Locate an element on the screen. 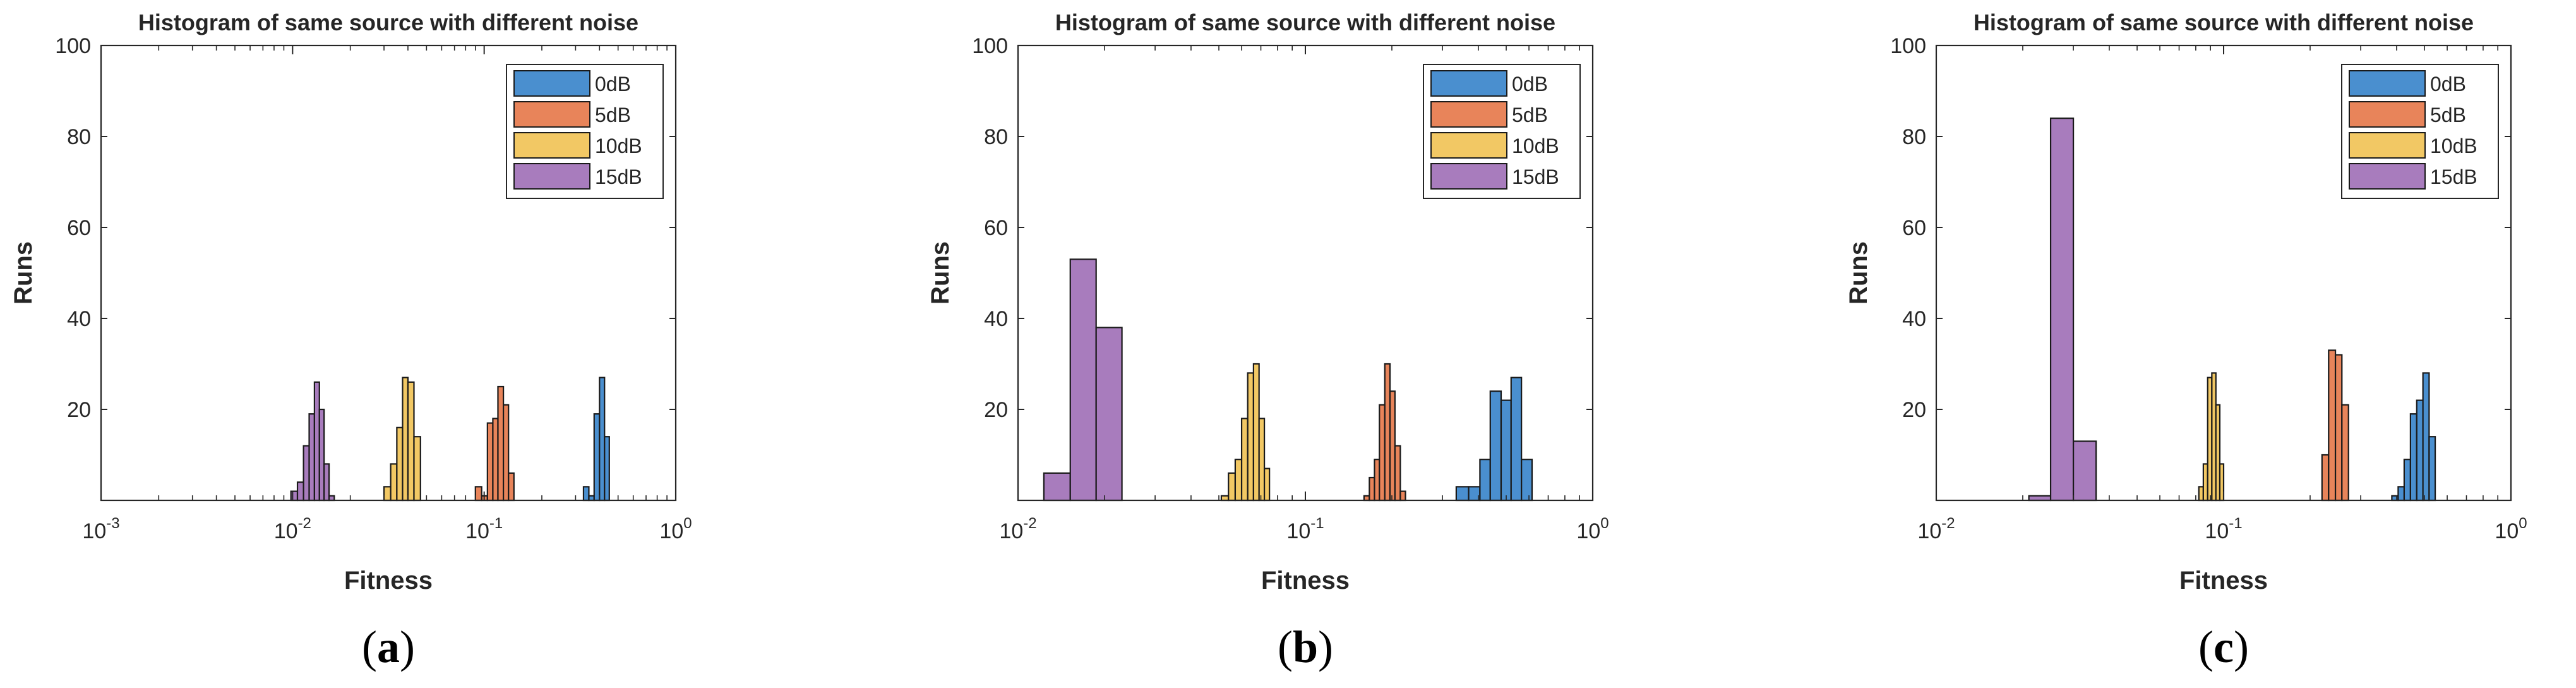 The image size is (2576, 688). panel-caption: (a) is located at coordinates (388, 647).